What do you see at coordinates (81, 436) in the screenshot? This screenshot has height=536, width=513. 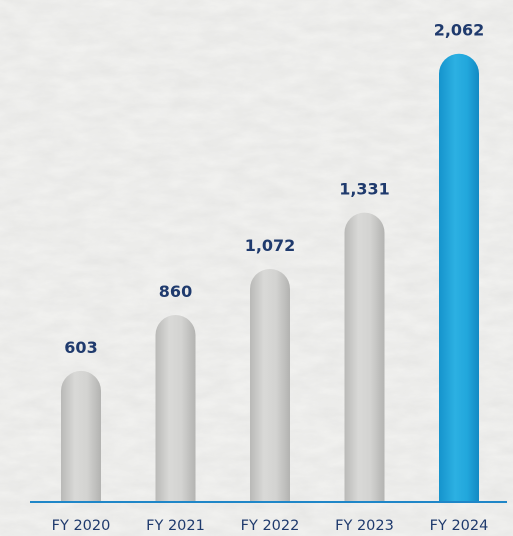 I see `bar-fy-2020` at bounding box center [81, 436].